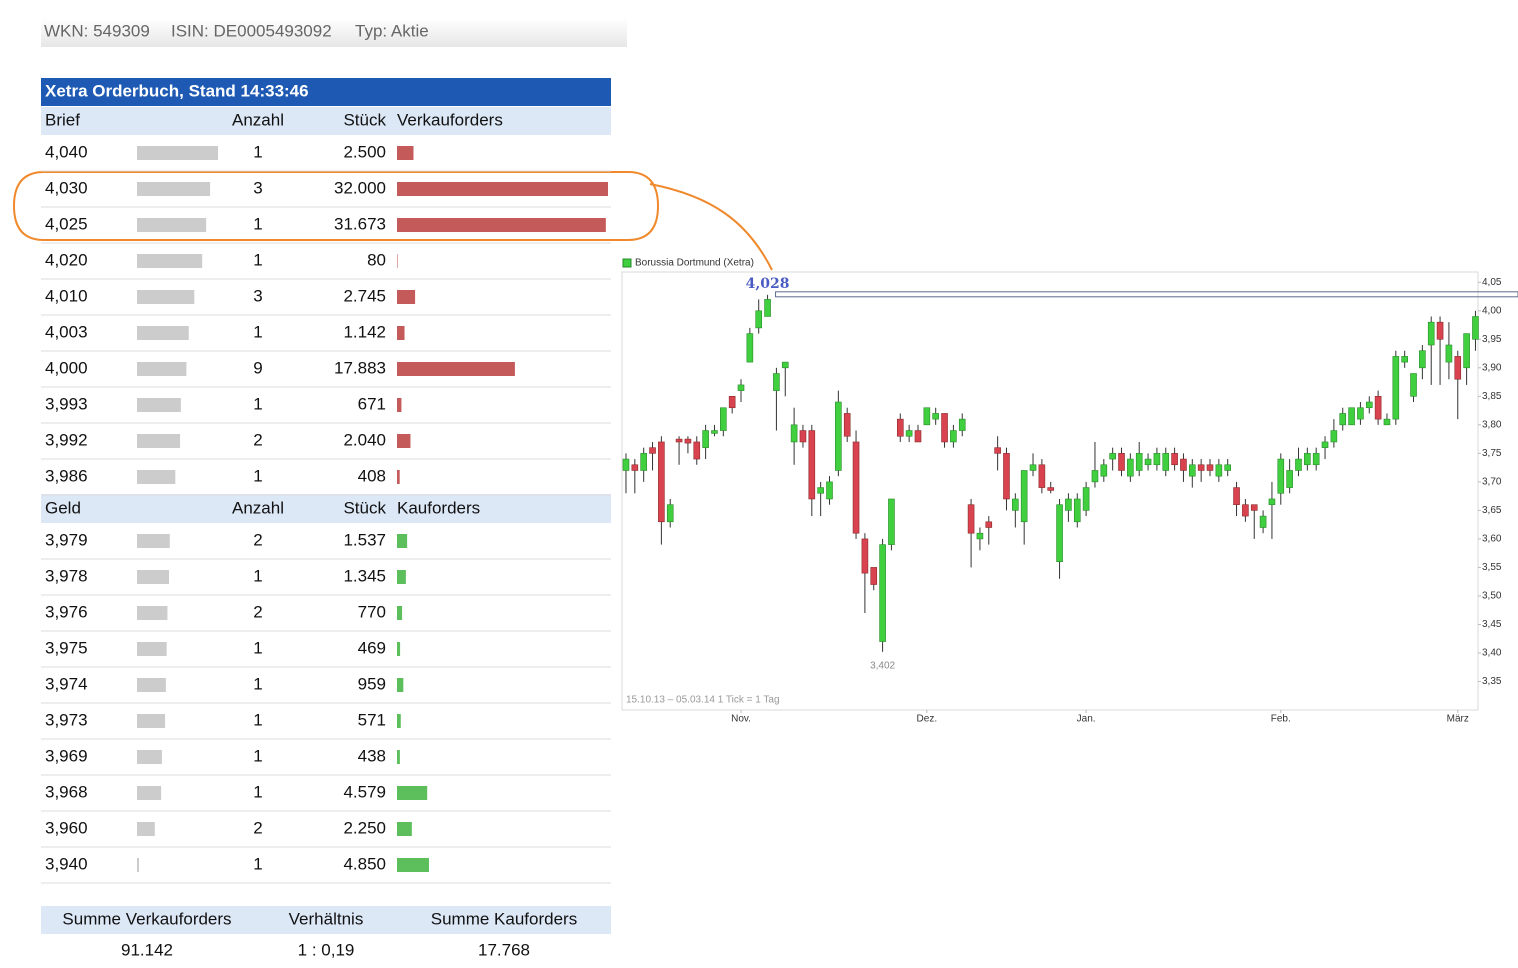  What do you see at coordinates (1086, 719) in the screenshot?
I see `x-tick-label: Jan.` at bounding box center [1086, 719].